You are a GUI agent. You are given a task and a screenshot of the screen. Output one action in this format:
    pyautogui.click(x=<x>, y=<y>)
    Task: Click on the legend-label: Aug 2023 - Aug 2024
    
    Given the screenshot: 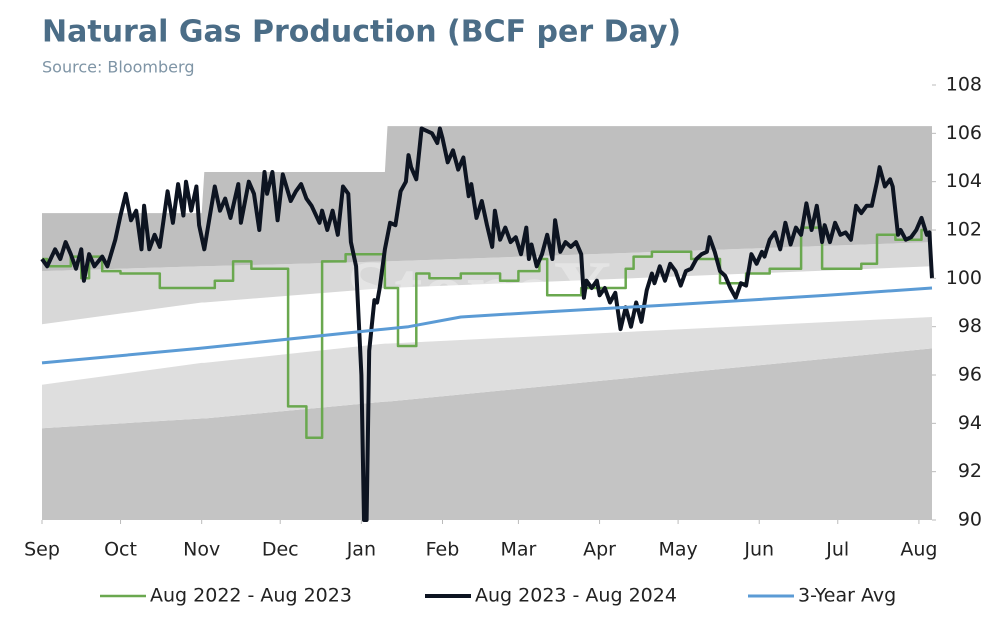 What is the action you would take?
    pyautogui.click(x=576, y=596)
    